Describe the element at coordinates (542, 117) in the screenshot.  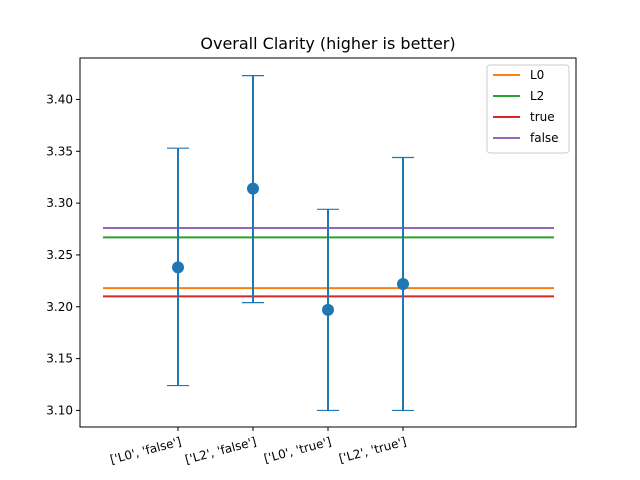
I see `legend-label-true: true` at that location.